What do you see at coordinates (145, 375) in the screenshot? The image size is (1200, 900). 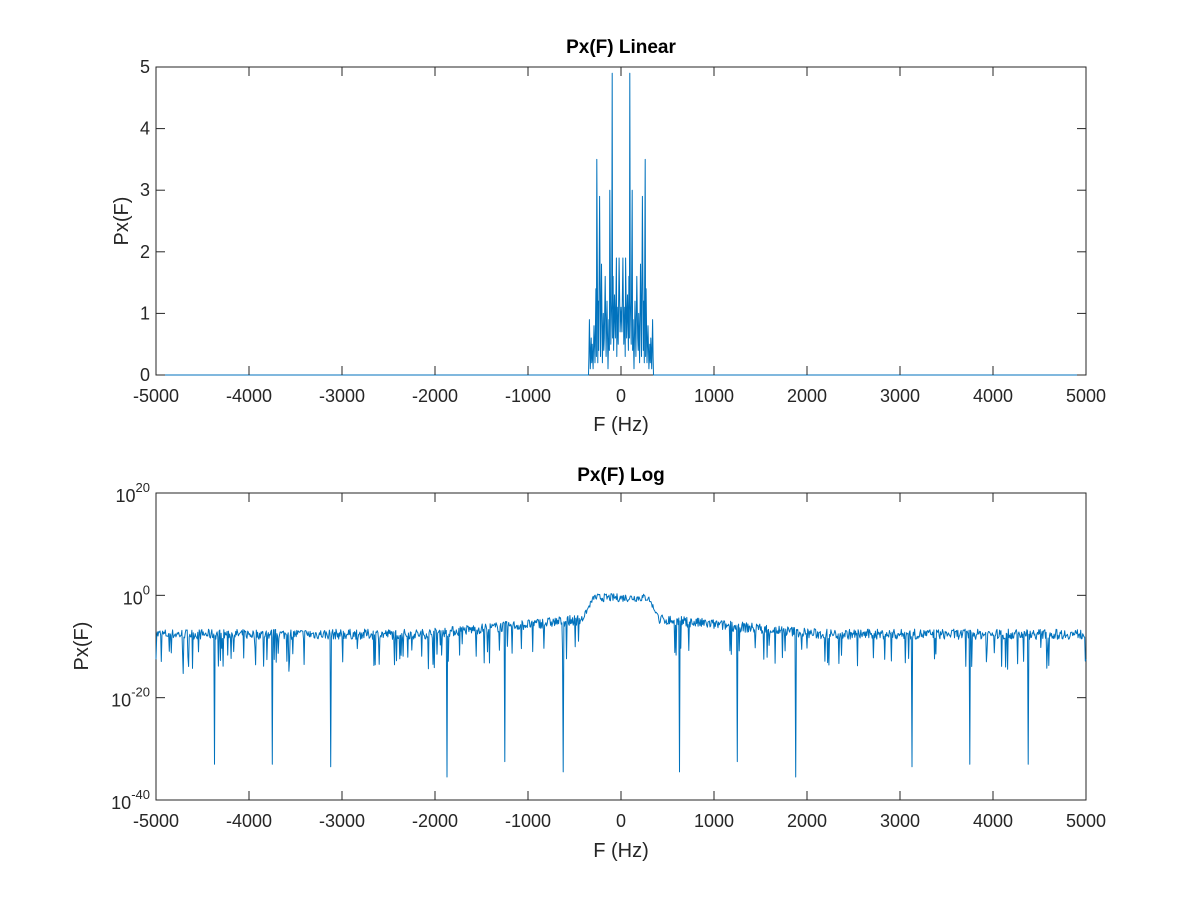 I see `y-tick-label: 0` at bounding box center [145, 375].